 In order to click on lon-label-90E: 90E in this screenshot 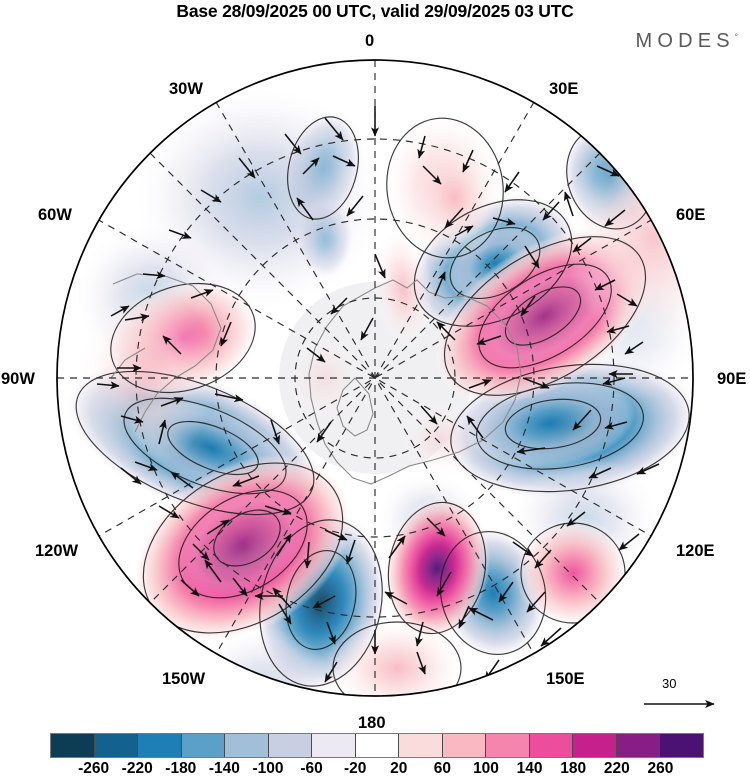, I will do `click(732, 379)`.